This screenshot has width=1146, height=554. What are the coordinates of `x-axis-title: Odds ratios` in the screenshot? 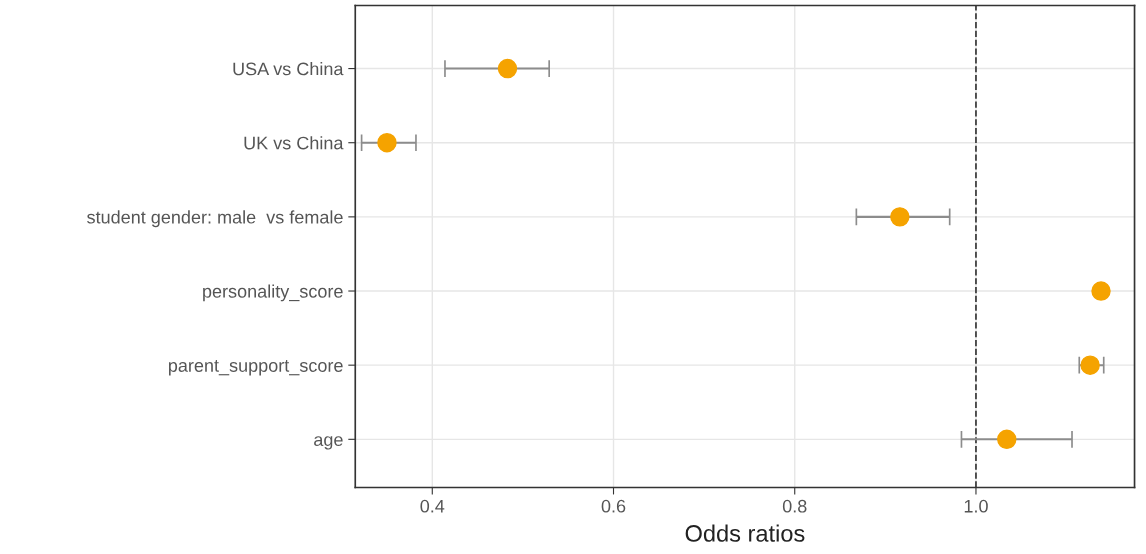 It's located at (745, 533).